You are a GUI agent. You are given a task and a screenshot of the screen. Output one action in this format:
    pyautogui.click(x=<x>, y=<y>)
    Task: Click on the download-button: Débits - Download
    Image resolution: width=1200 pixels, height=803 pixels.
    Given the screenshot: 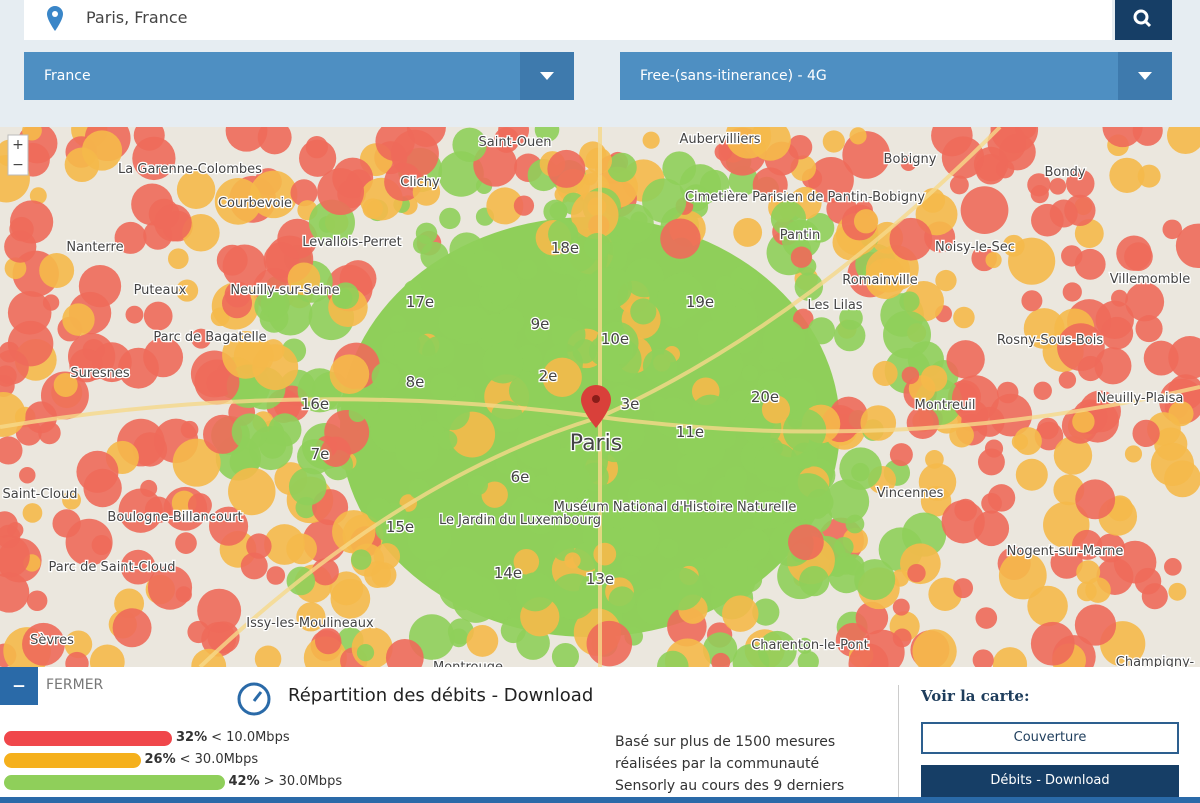 What is the action you would take?
    pyautogui.click(x=1050, y=781)
    